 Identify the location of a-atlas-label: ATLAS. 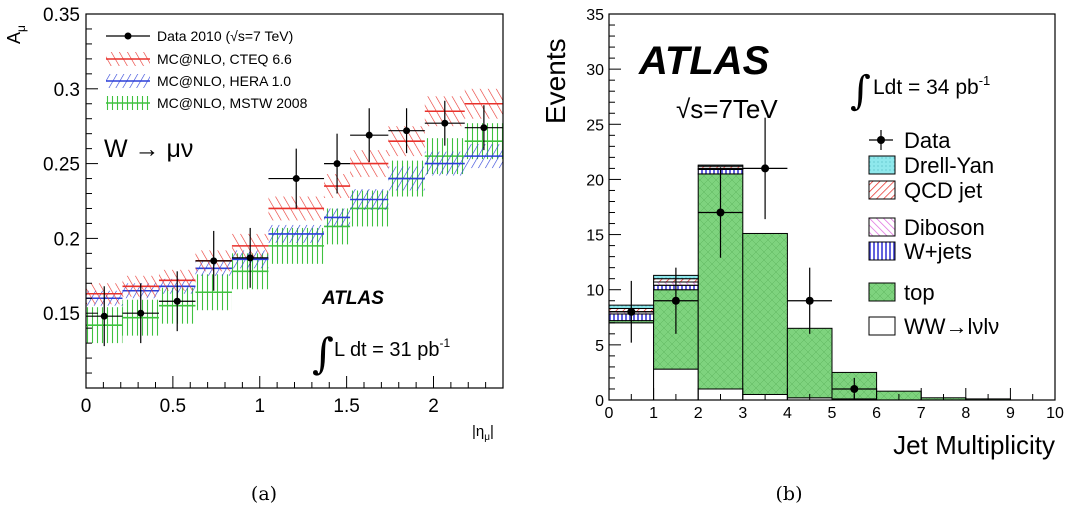
(352, 298).